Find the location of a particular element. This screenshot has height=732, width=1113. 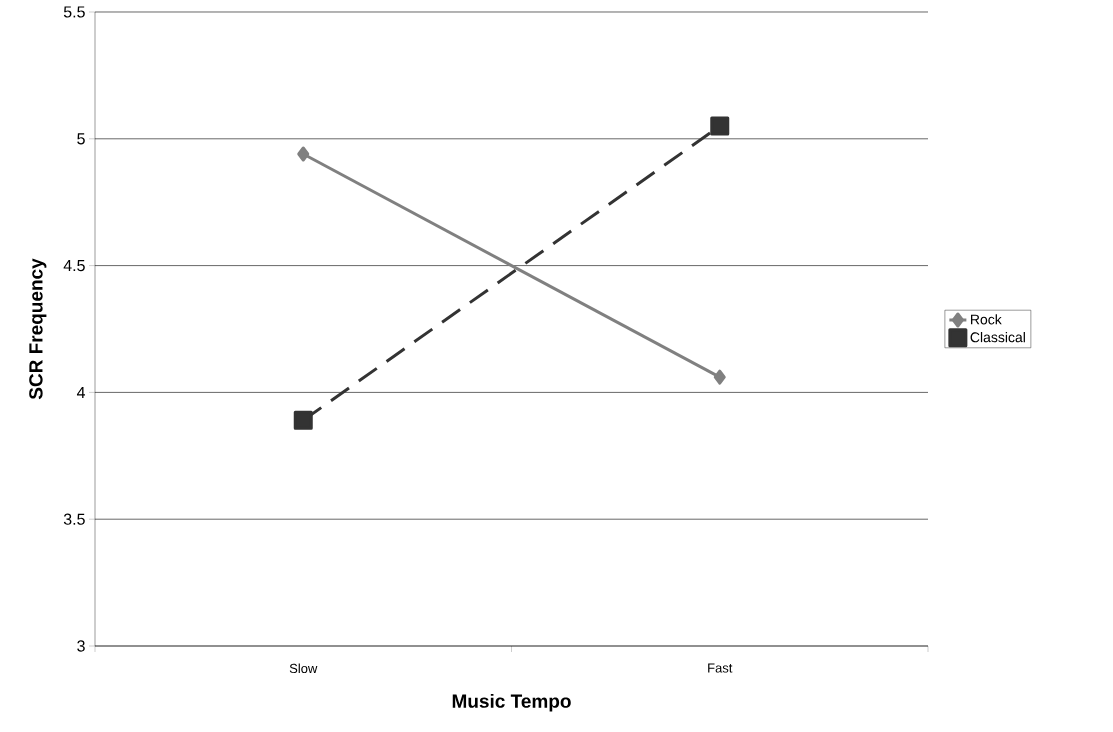

x-tick-label: Slow is located at coordinates (303, 668).